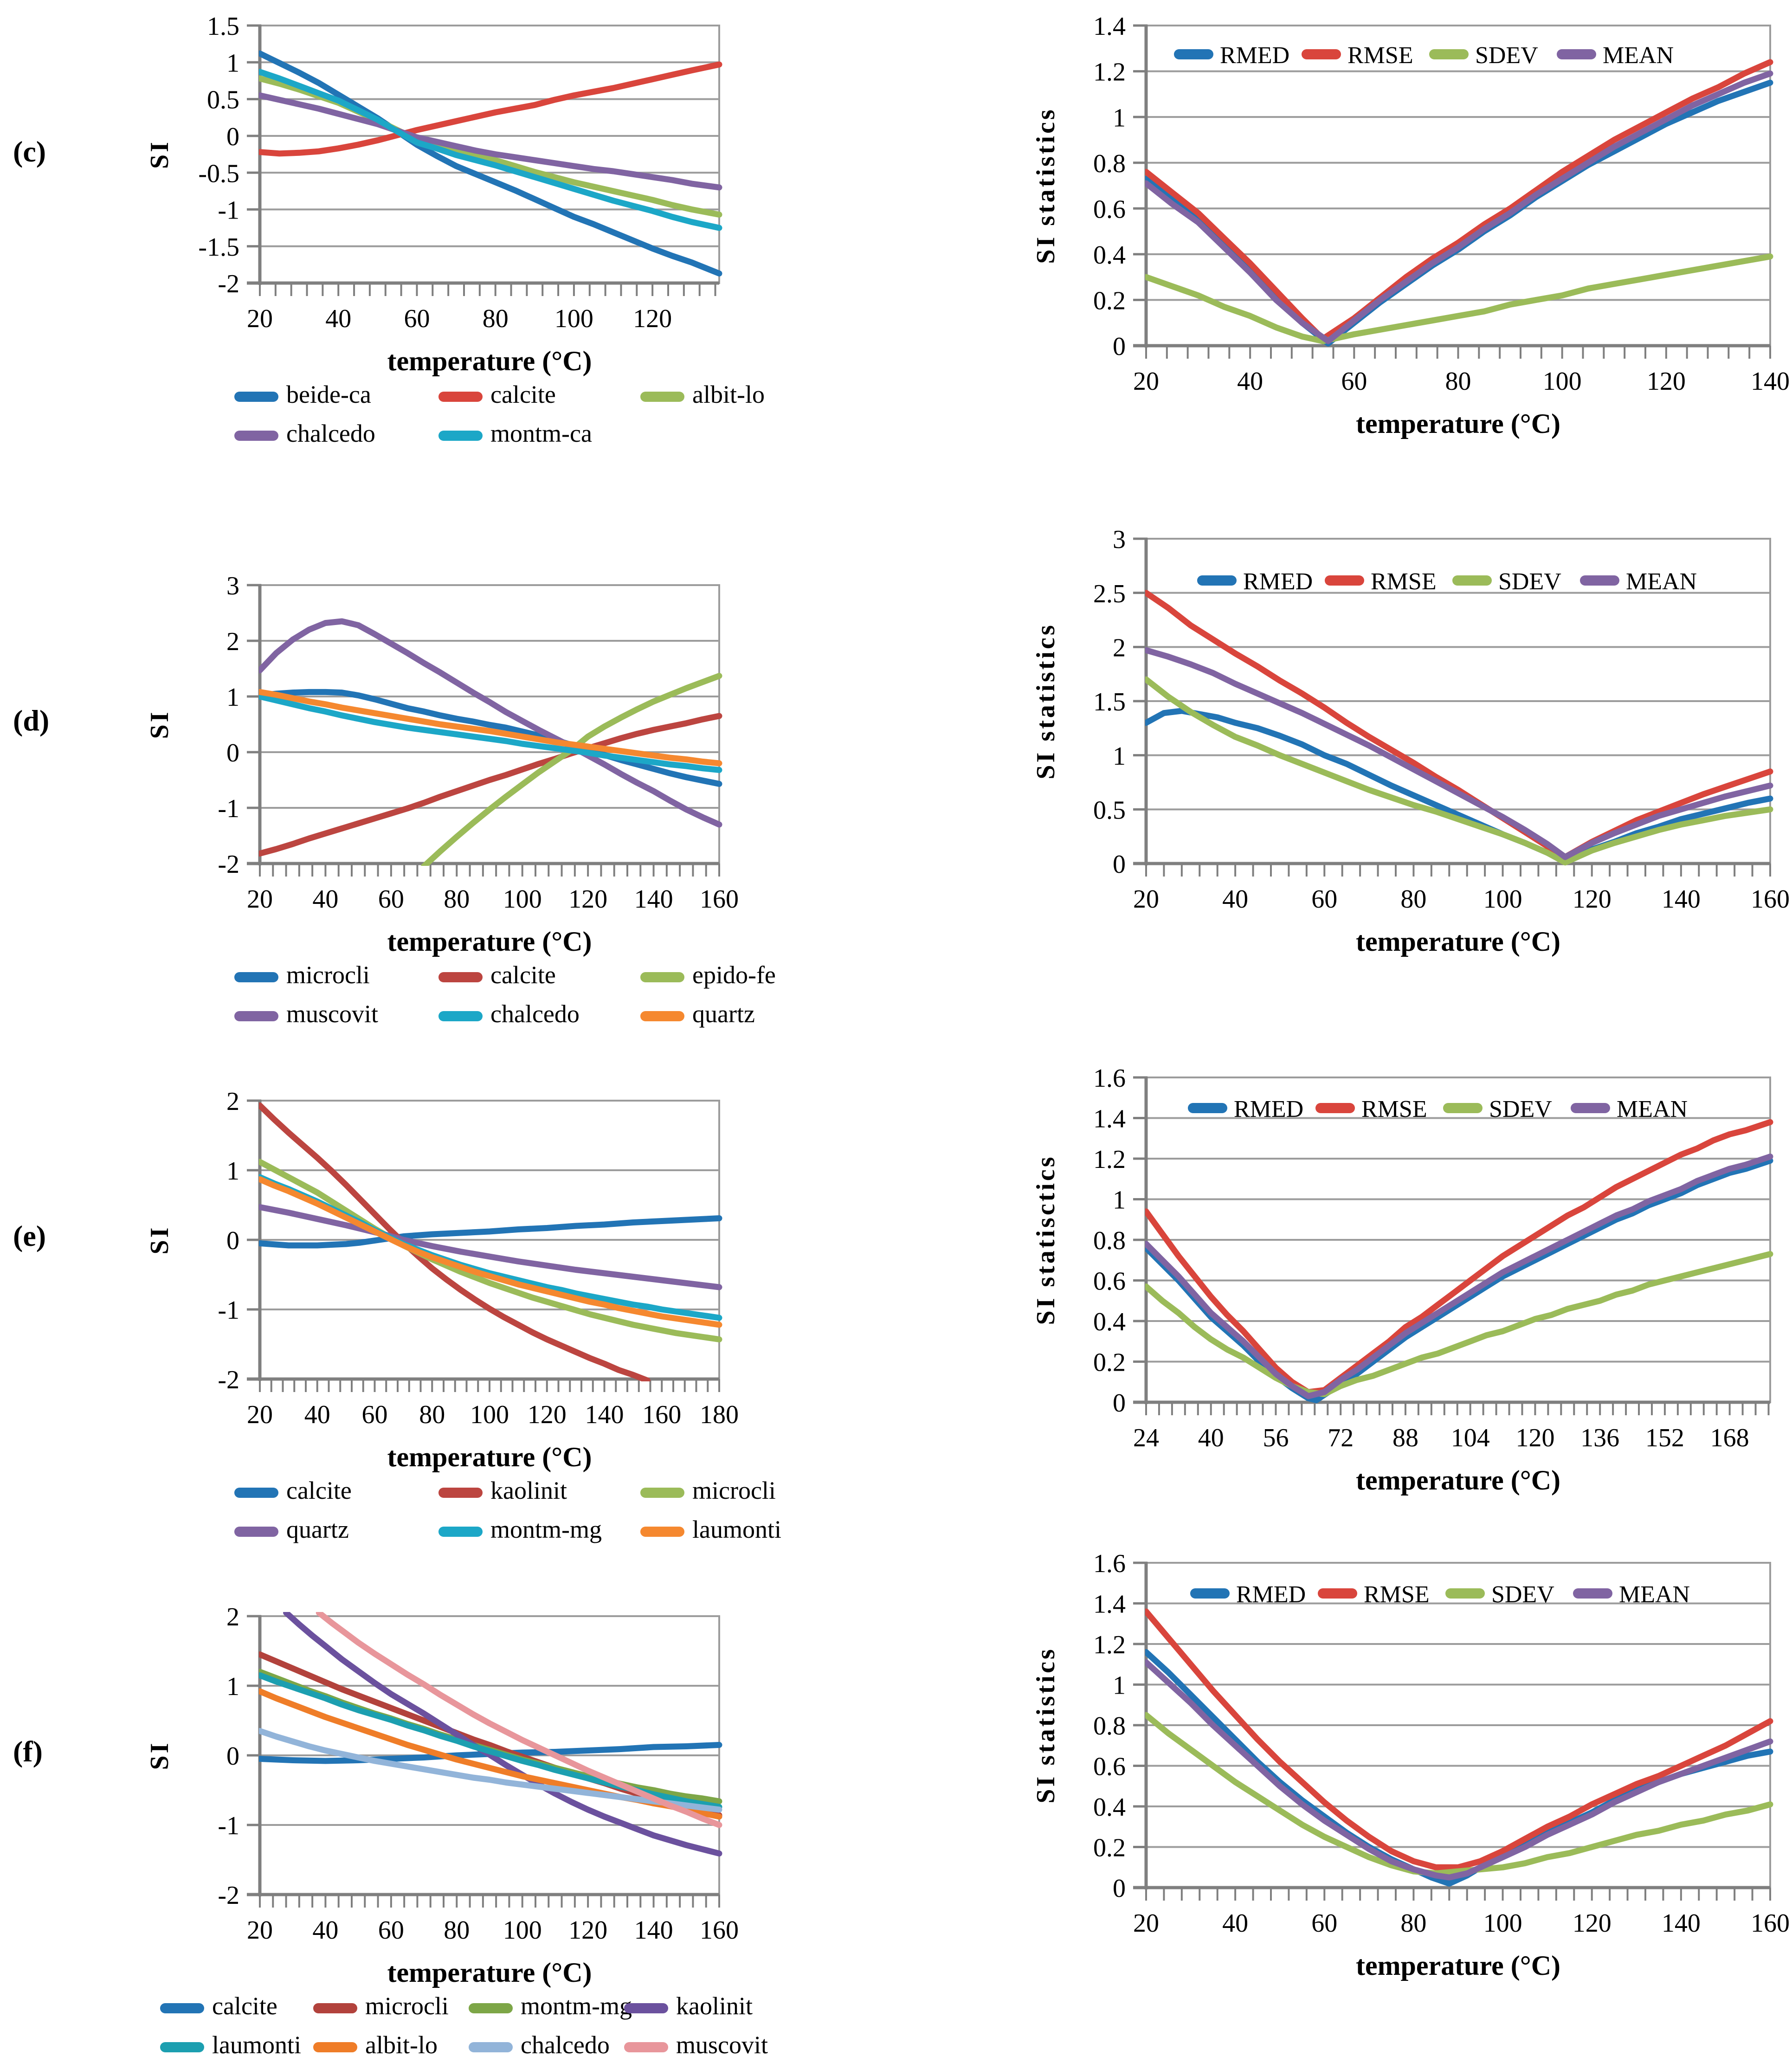  Describe the element at coordinates (319, 1490) in the screenshot. I see `legend-label: calcite` at that location.